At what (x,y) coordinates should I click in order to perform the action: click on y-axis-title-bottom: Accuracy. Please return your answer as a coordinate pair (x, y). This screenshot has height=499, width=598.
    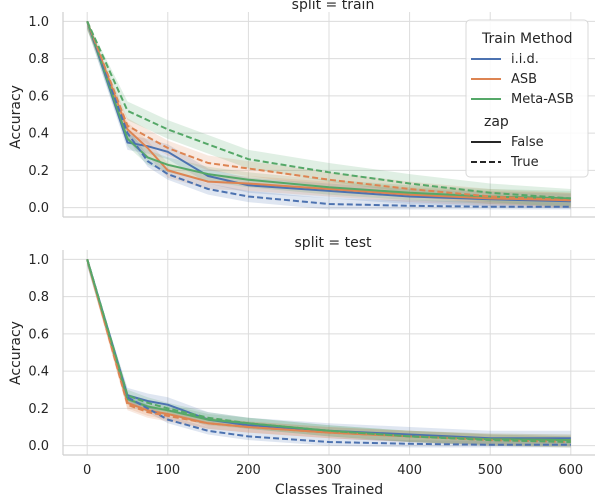
    Looking at the image, I should click on (16, 353).